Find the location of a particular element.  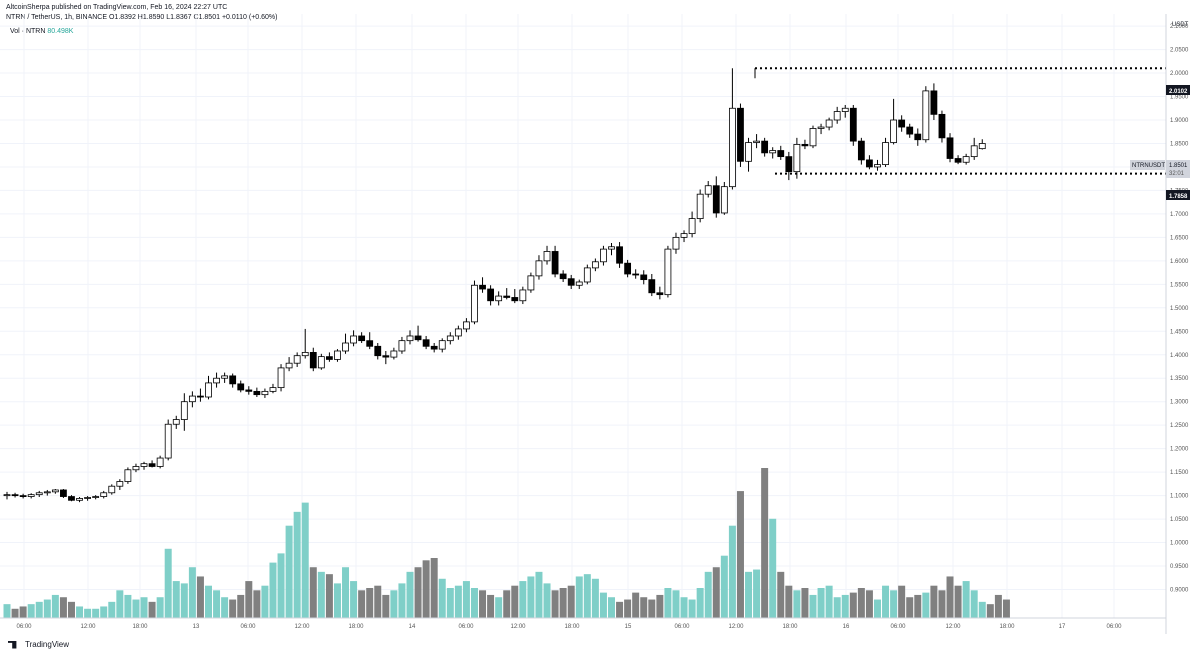

tradingview-logo-icon is located at coordinates (12, 644).